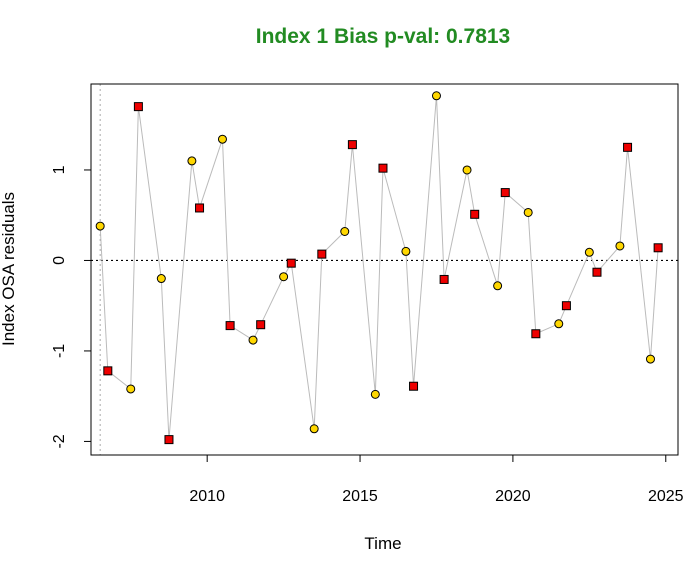  I want to click on x-tick-label: 2010, so click(207, 496).